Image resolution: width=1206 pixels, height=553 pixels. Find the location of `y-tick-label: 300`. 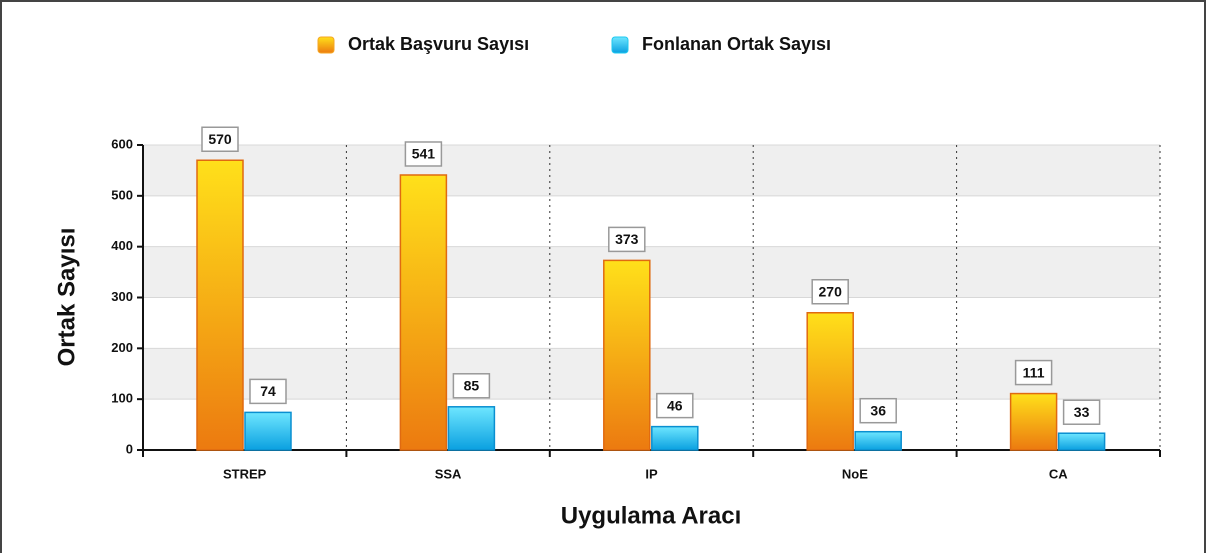

y-tick-label: 300 is located at coordinates (122, 296).